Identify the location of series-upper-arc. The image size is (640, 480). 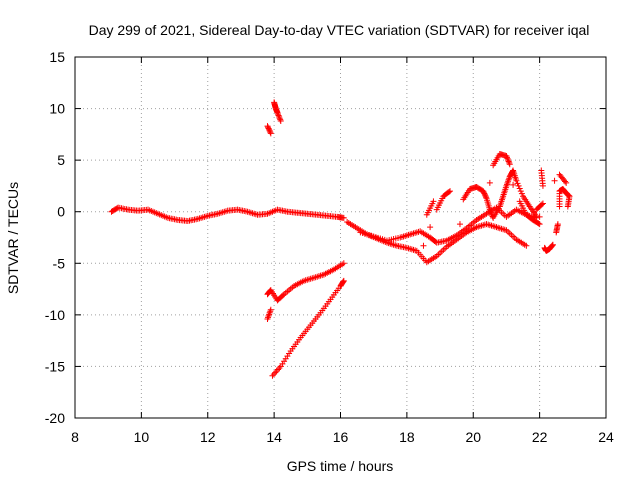
(274, 118).